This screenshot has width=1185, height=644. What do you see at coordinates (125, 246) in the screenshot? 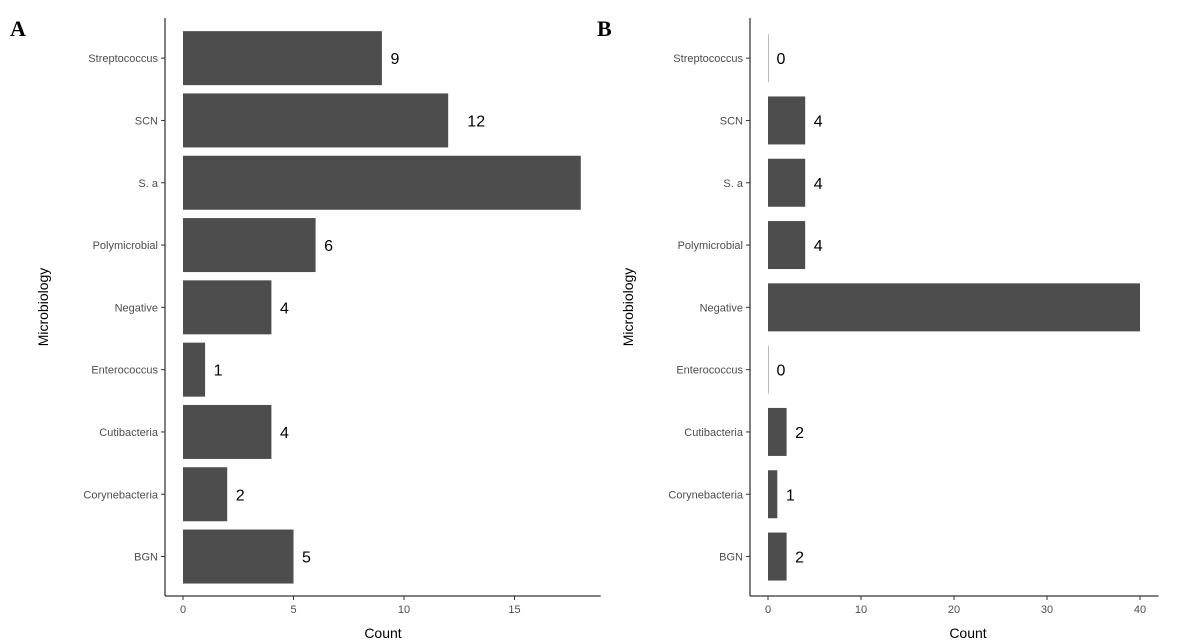
I see `panel-a-category-label: Polymicrobial` at bounding box center [125, 246].